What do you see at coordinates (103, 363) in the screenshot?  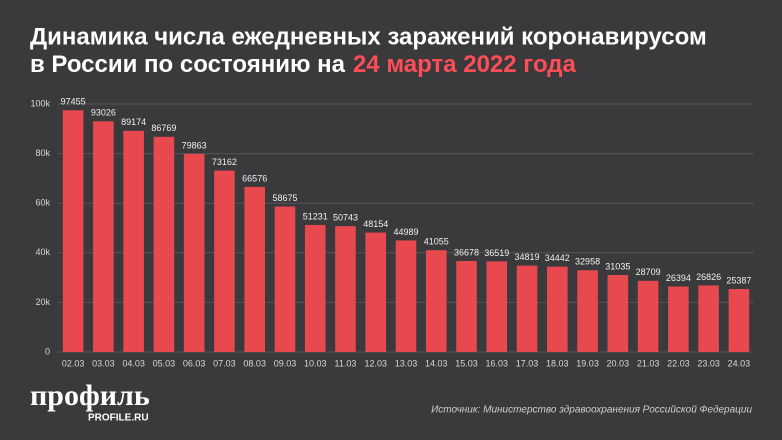 I see `x-tick-label: 03.03` at bounding box center [103, 363].